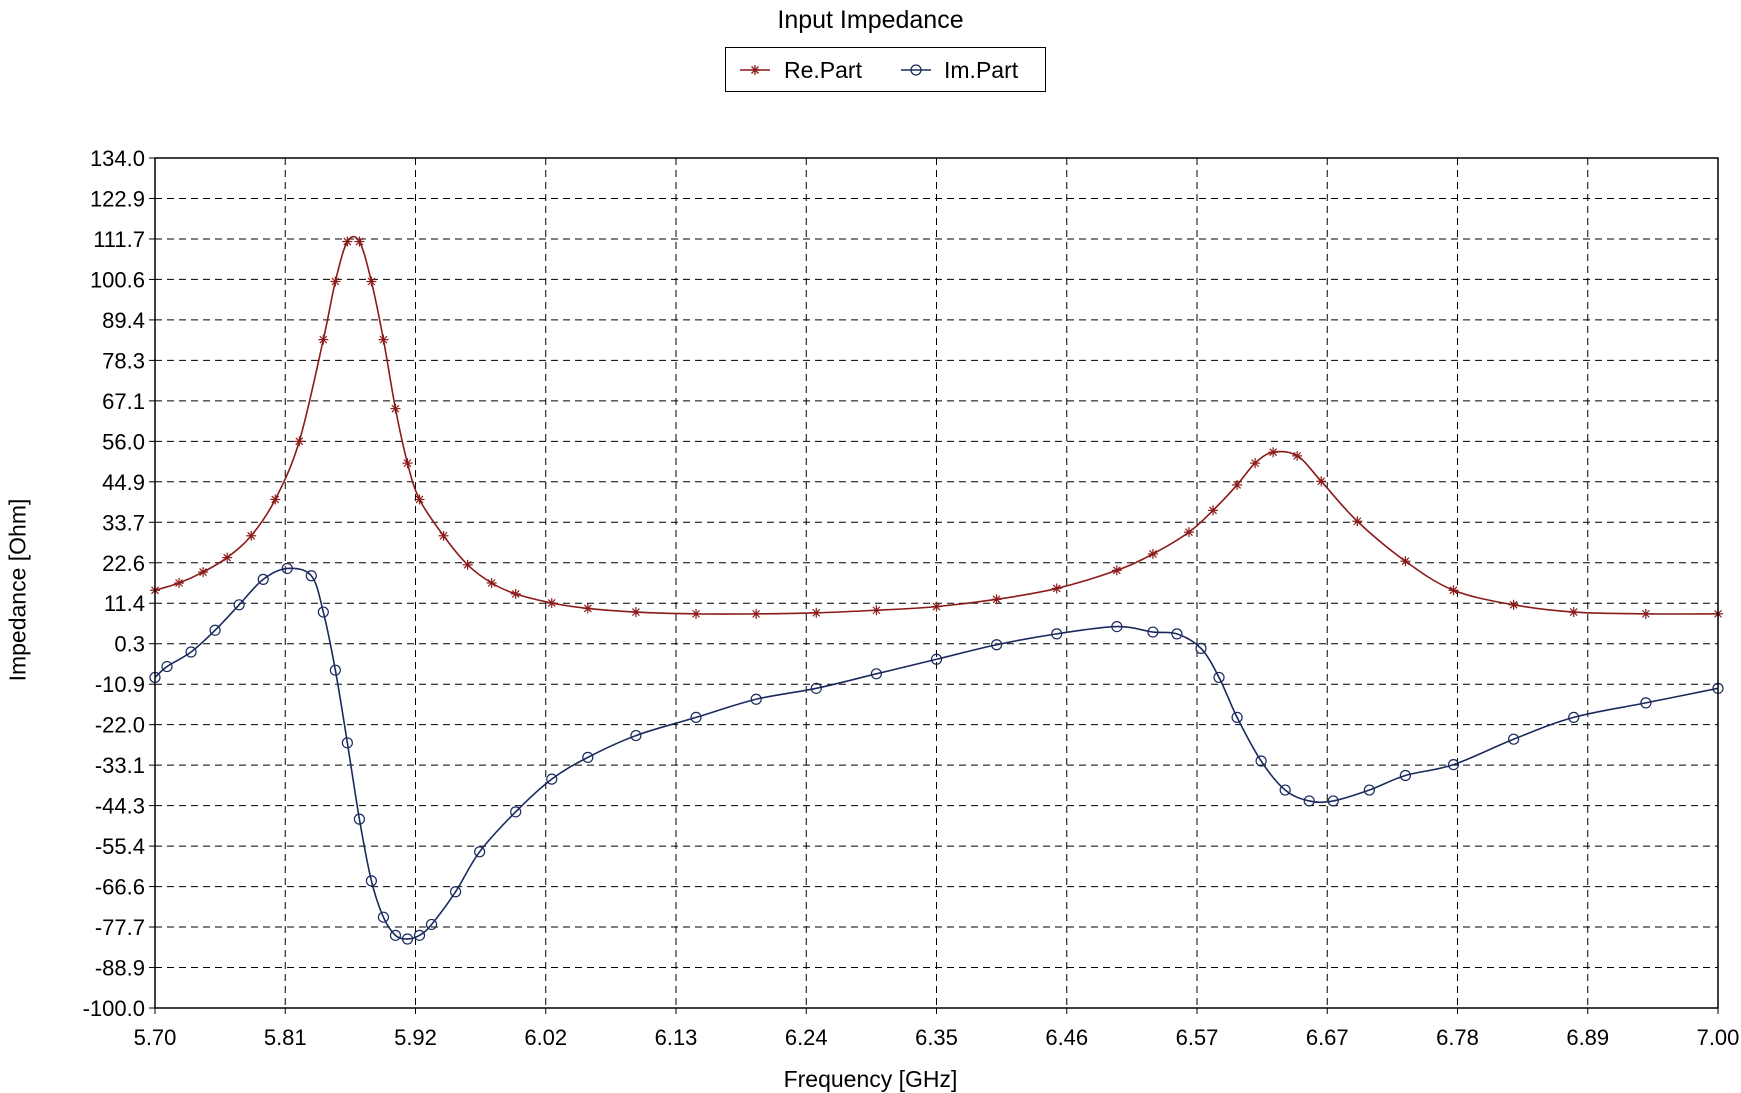 The height and width of the screenshot is (1093, 1741). What do you see at coordinates (120, 846) in the screenshot?
I see `y-tick-label: -55.4` at bounding box center [120, 846].